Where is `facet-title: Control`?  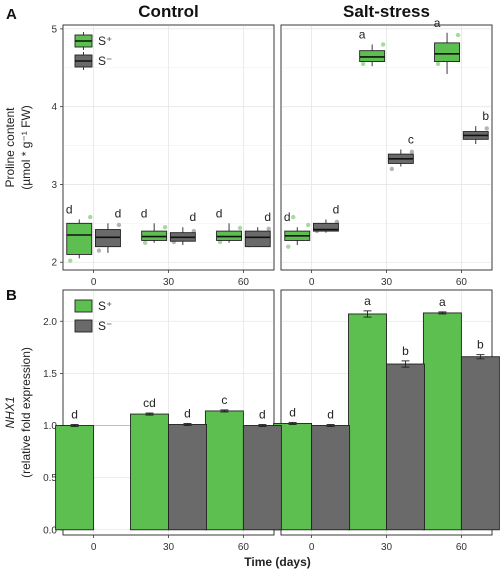
facet-title: Control is located at coordinates (168, 11).